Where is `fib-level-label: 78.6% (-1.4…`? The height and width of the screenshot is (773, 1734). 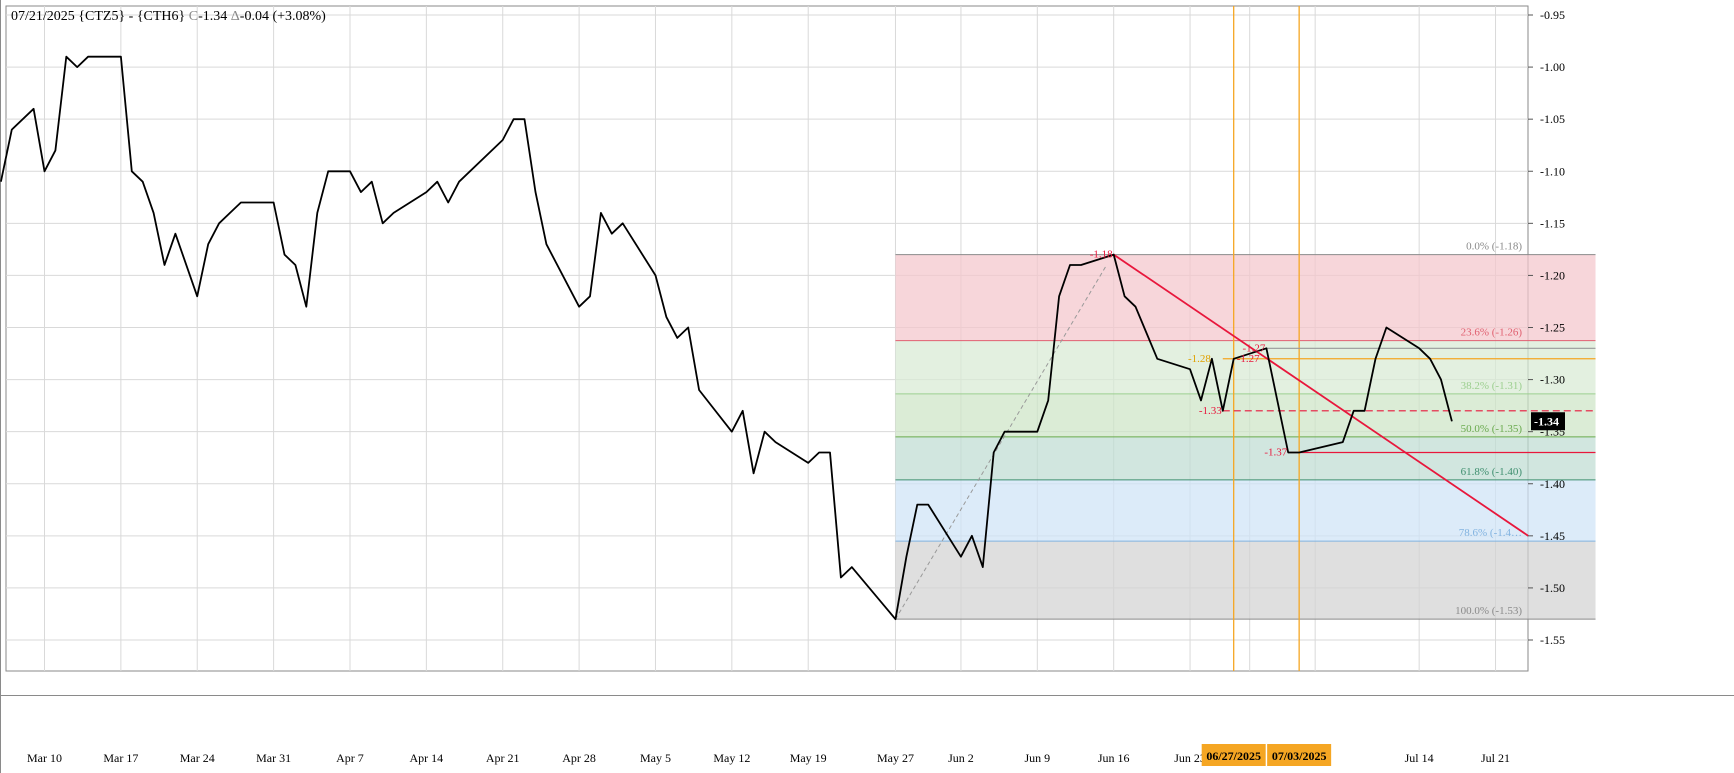
fib-level-label: 78.6% (-1.4… is located at coordinates (1490, 533).